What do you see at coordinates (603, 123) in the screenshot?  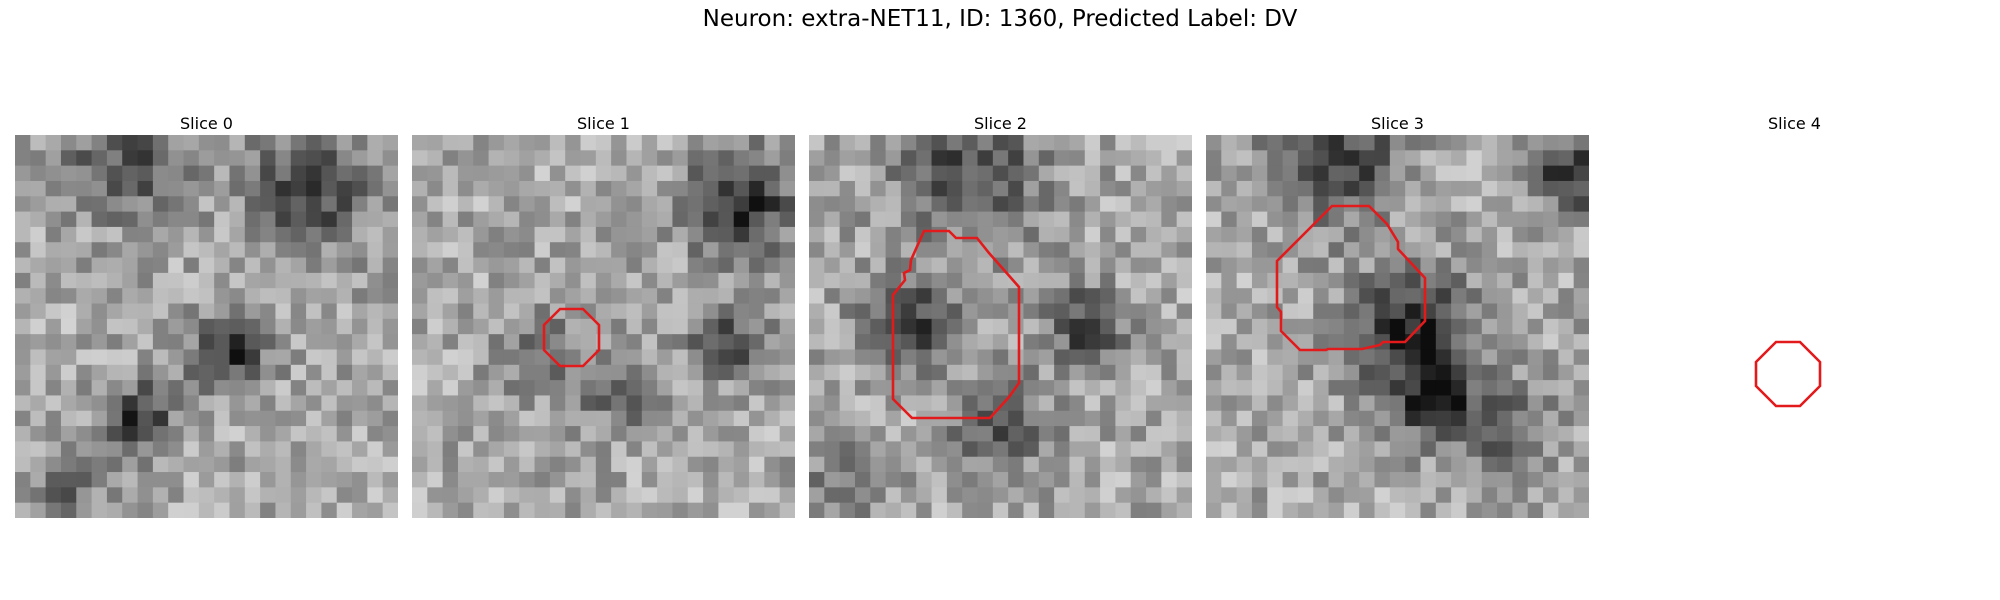 I see `slice-title: Slice 1` at bounding box center [603, 123].